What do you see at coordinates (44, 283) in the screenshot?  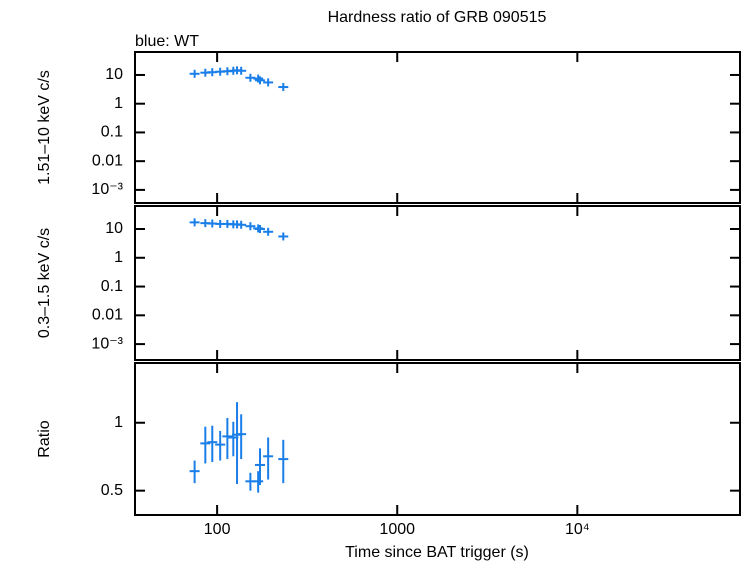 I see `y-axis-label: 0.3–1.5 keV c/s` at bounding box center [44, 283].